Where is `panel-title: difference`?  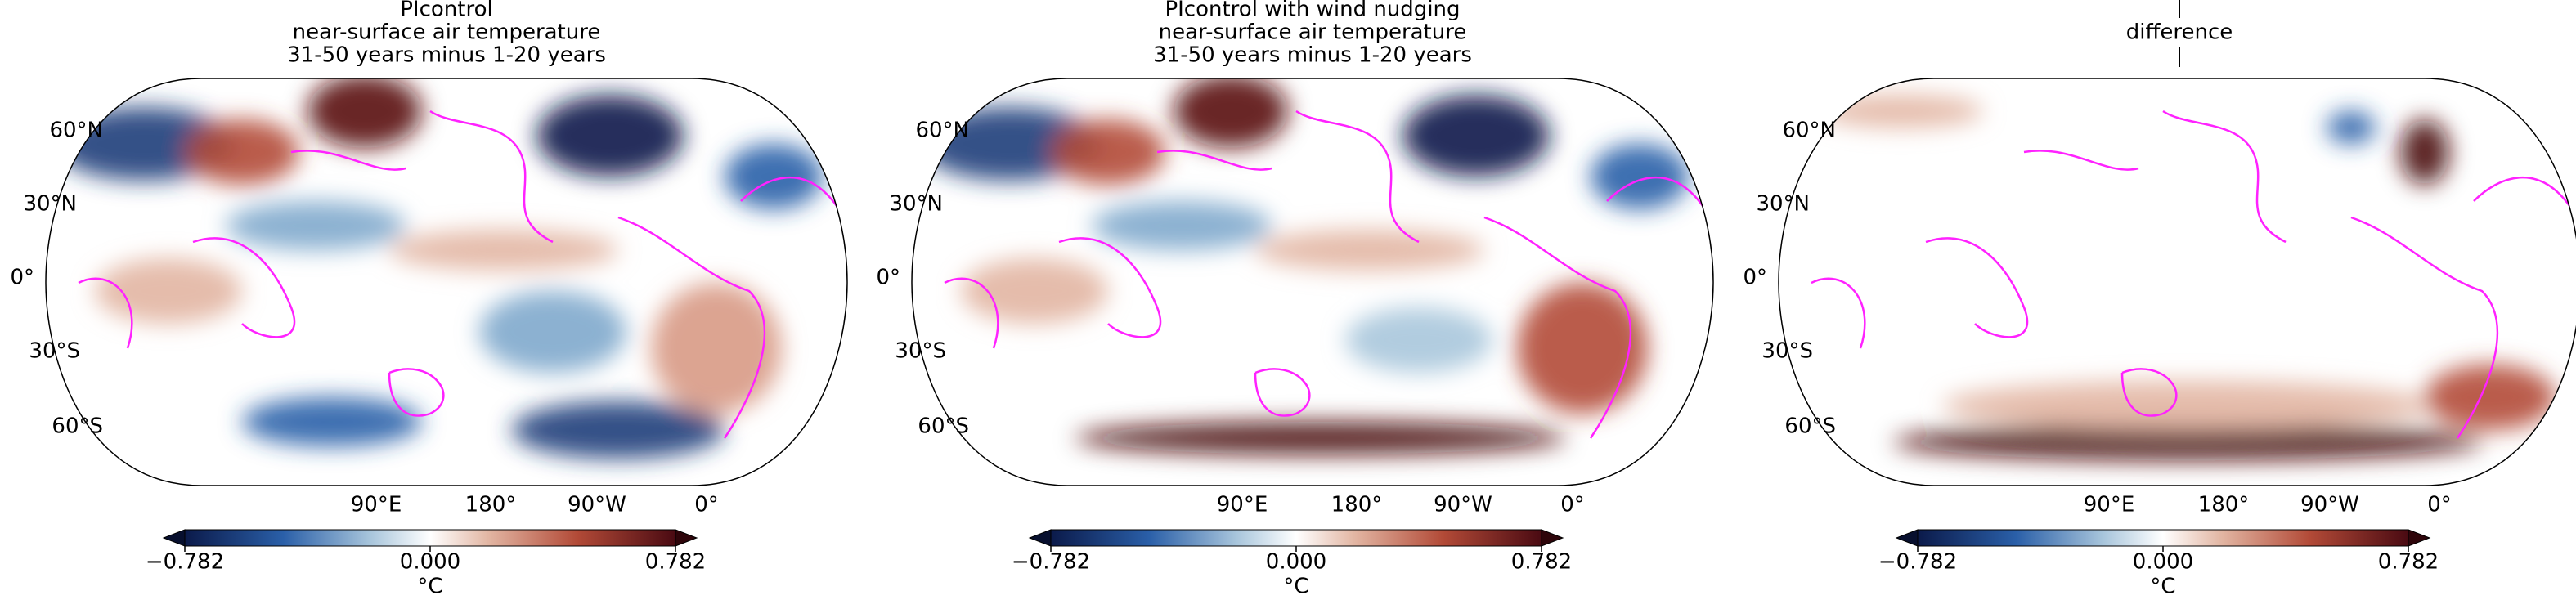
panel-title: difference is located at coordinates (2179, 32).